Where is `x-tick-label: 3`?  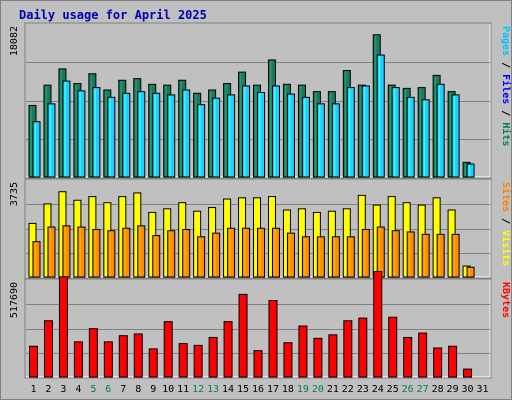 x-tick-label: 3 is located at coordinates (63, 389).